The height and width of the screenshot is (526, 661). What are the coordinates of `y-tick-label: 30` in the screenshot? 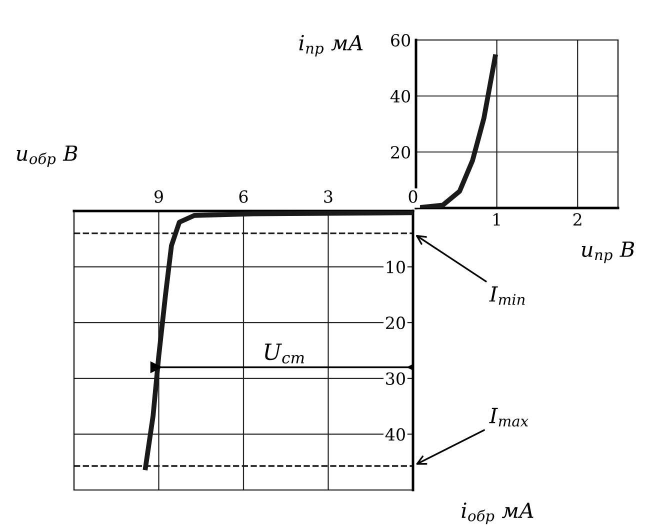 It's located at (395, 378).